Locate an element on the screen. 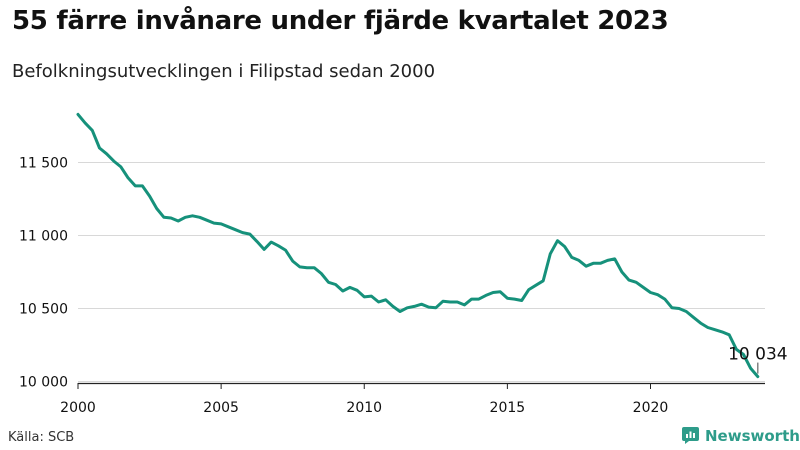 The image size is (800, 450). y-tick-label: 10 000 is located at coordinates (43, 383).